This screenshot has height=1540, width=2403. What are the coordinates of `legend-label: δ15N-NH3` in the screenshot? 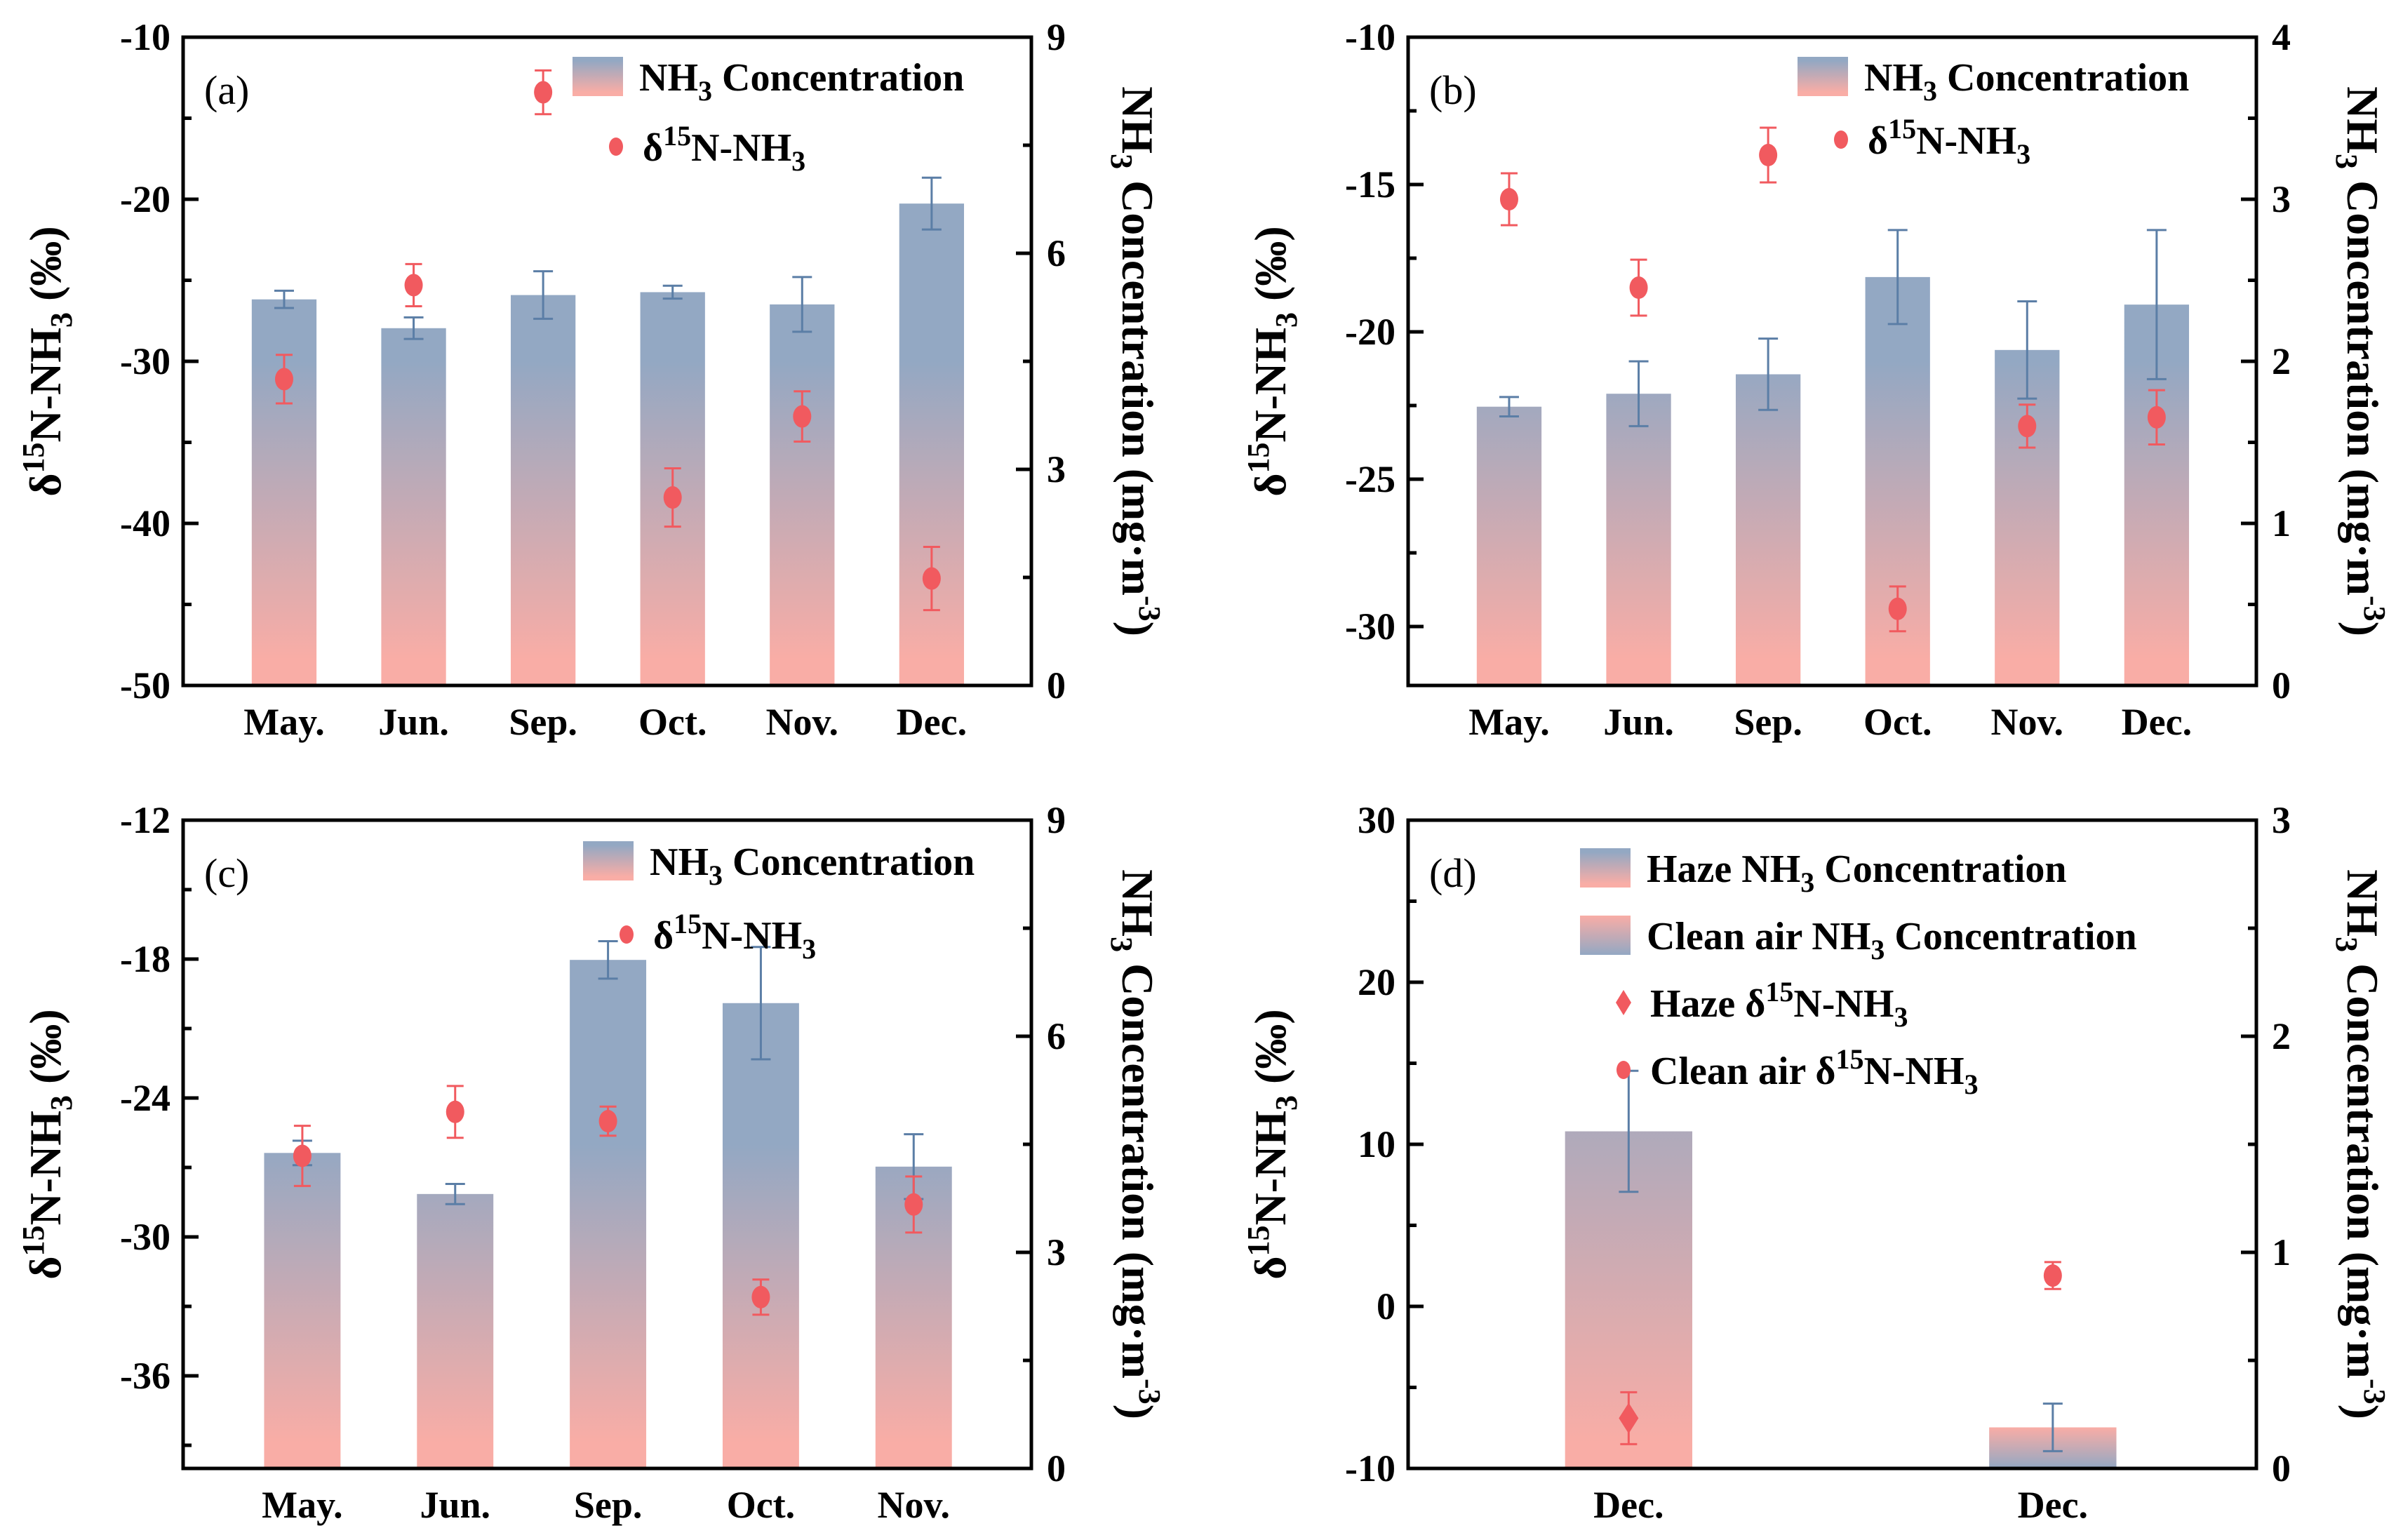 It's located at (1949, 141).